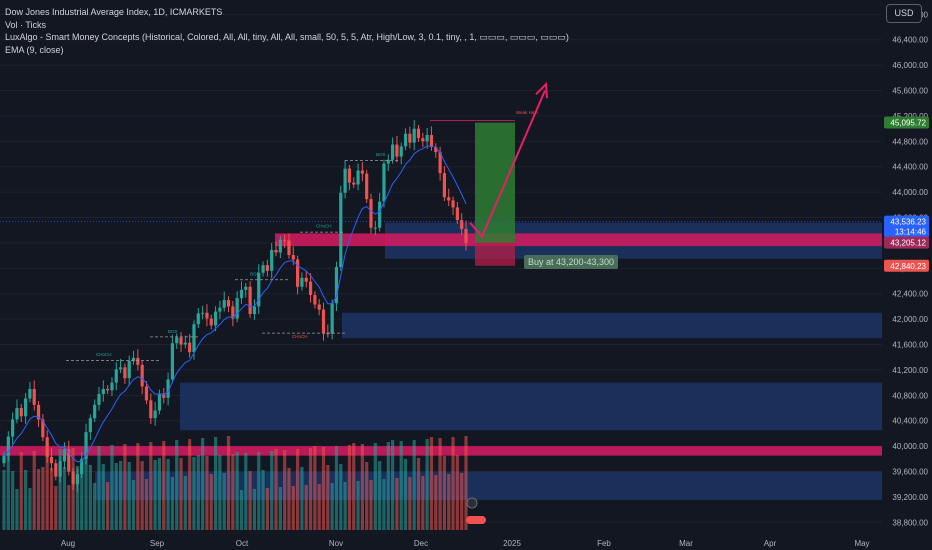 The height and width of the screenshot is (550, 932). What do you see at coordinates (910, 40) in the screenshot?
I see `y-tick-label: 46,400.00` at bounding box center [910, 40].